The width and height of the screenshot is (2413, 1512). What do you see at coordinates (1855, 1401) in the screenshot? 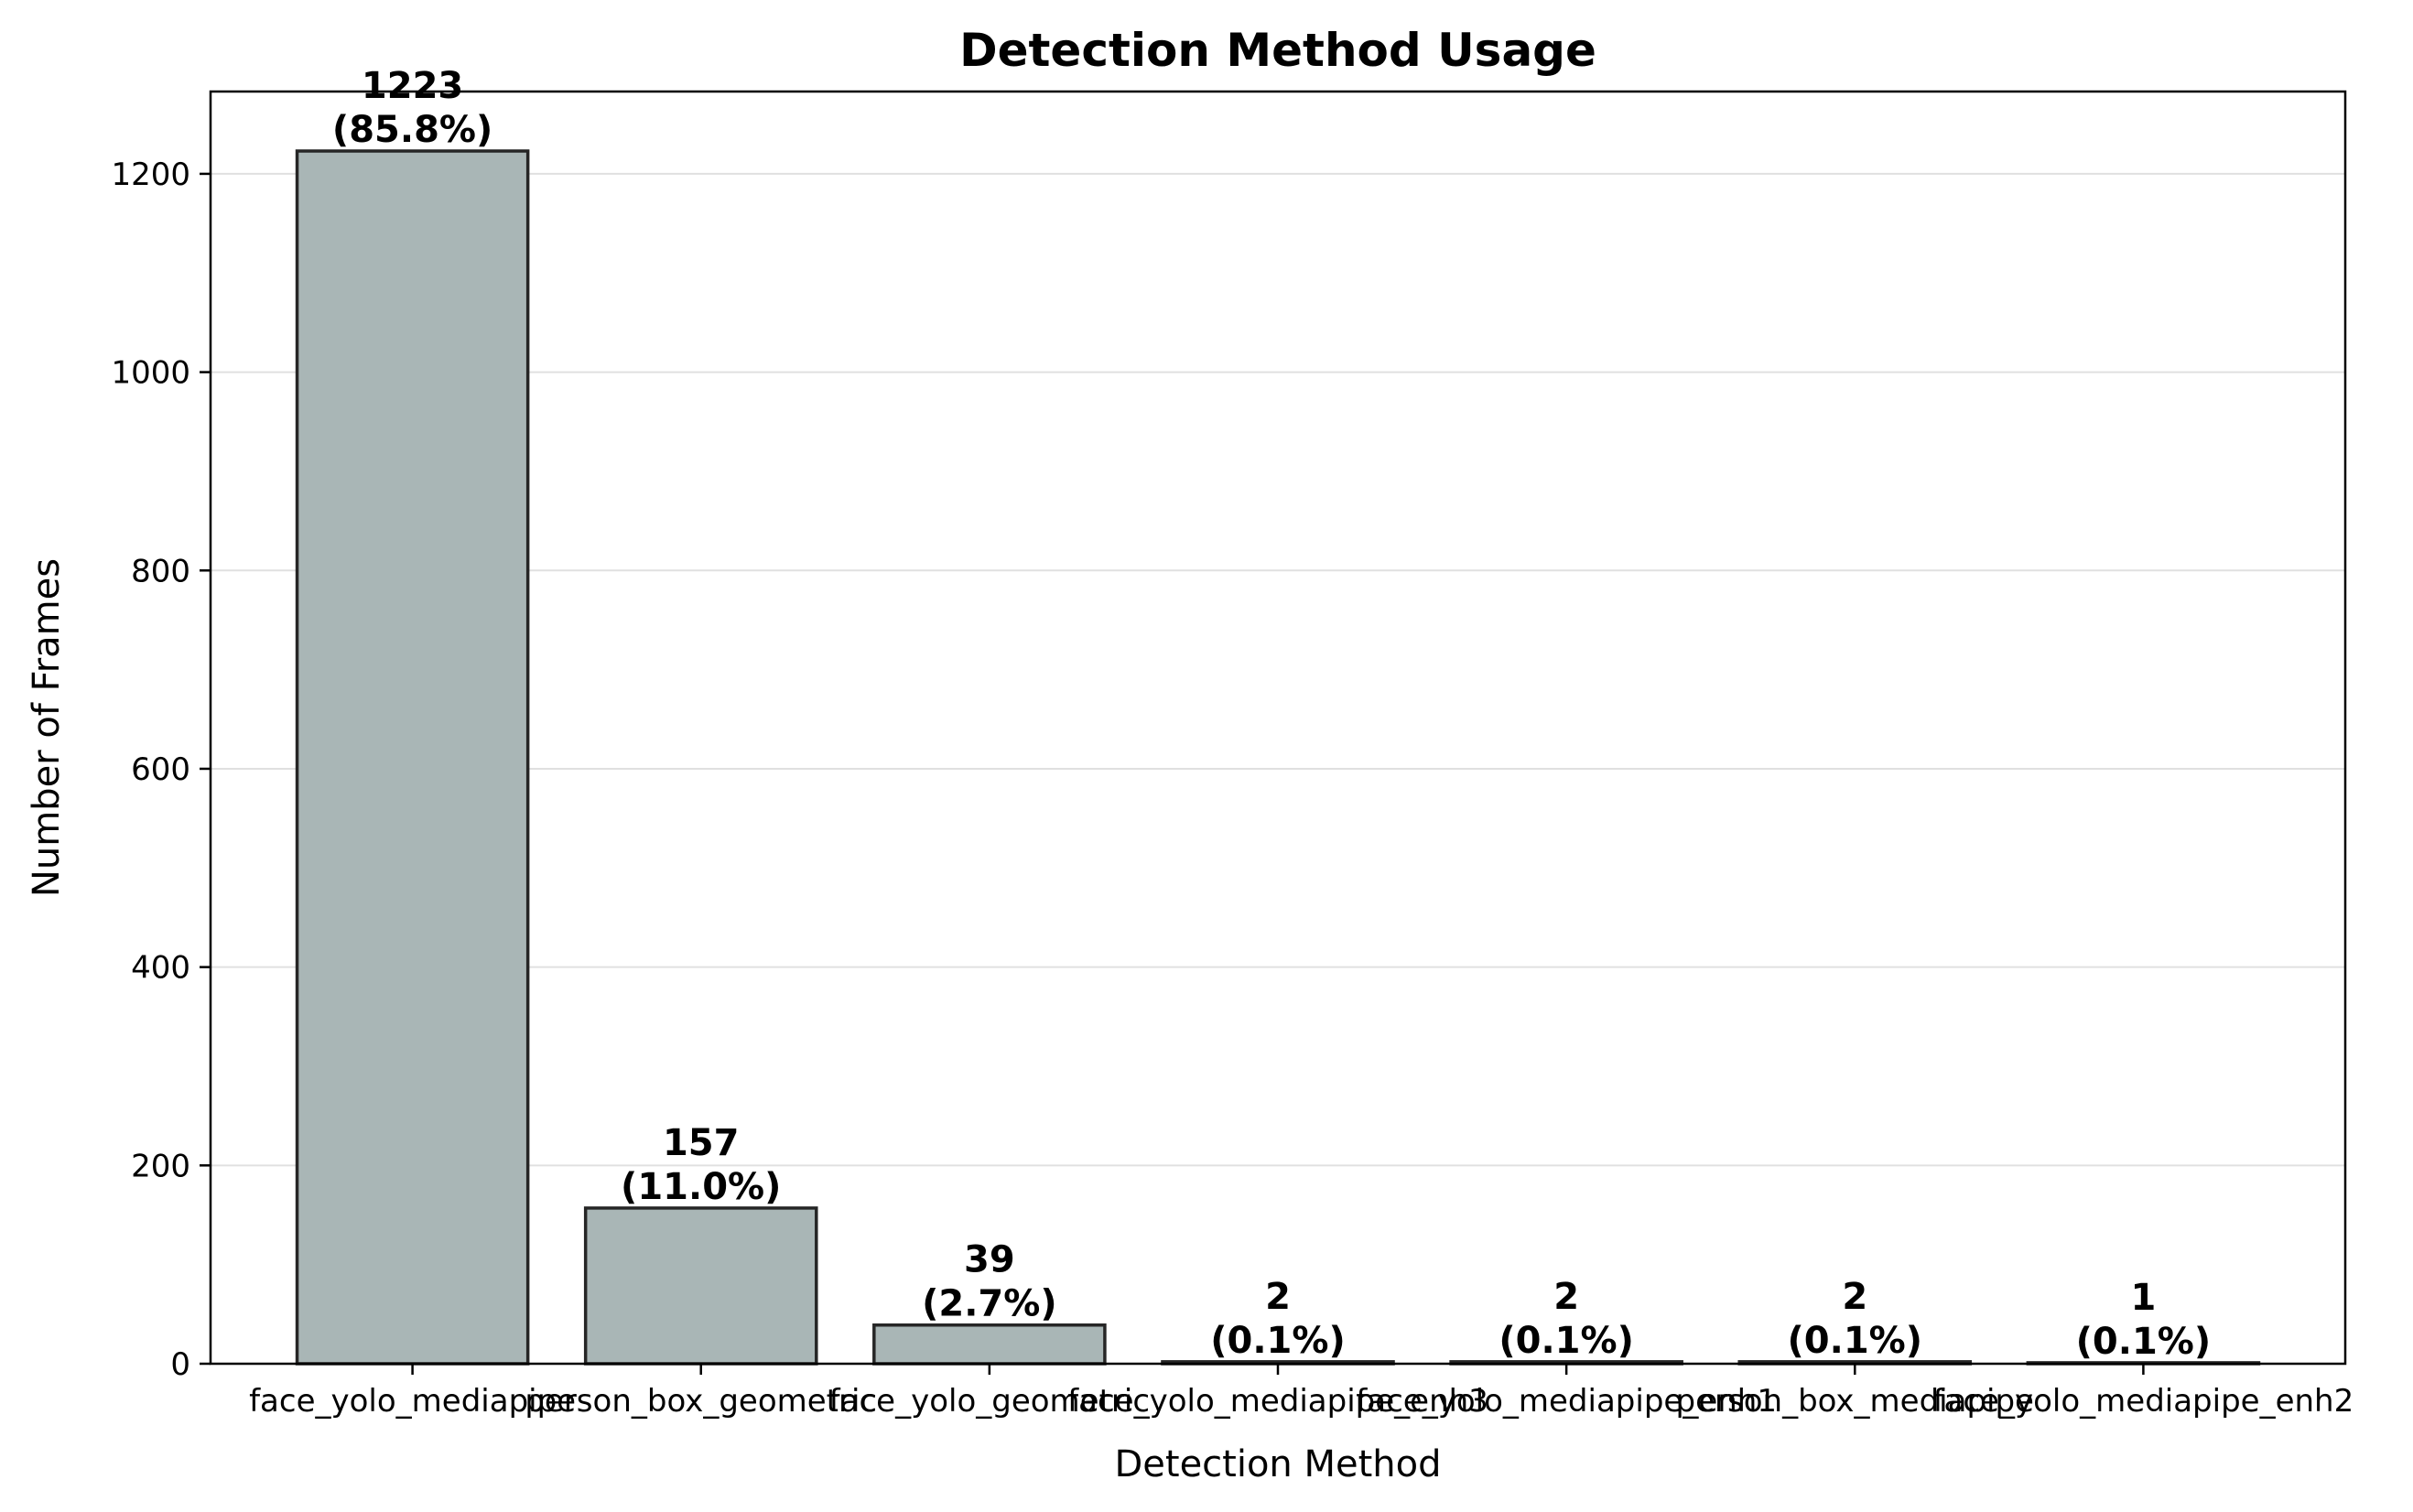
I see `x-tick-label: person_box_mediapipe` at bounding box center [1855, 1401].